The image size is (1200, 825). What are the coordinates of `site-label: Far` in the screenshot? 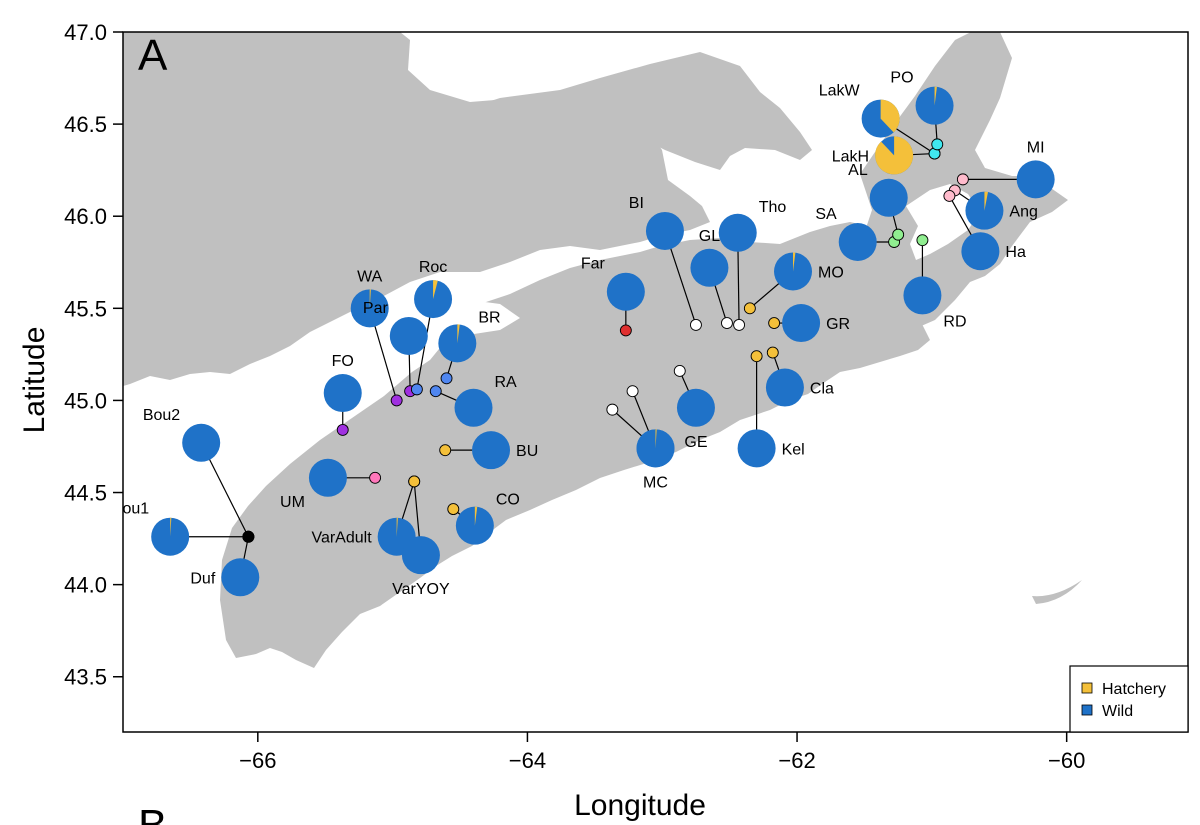 It's located at (593, 264).